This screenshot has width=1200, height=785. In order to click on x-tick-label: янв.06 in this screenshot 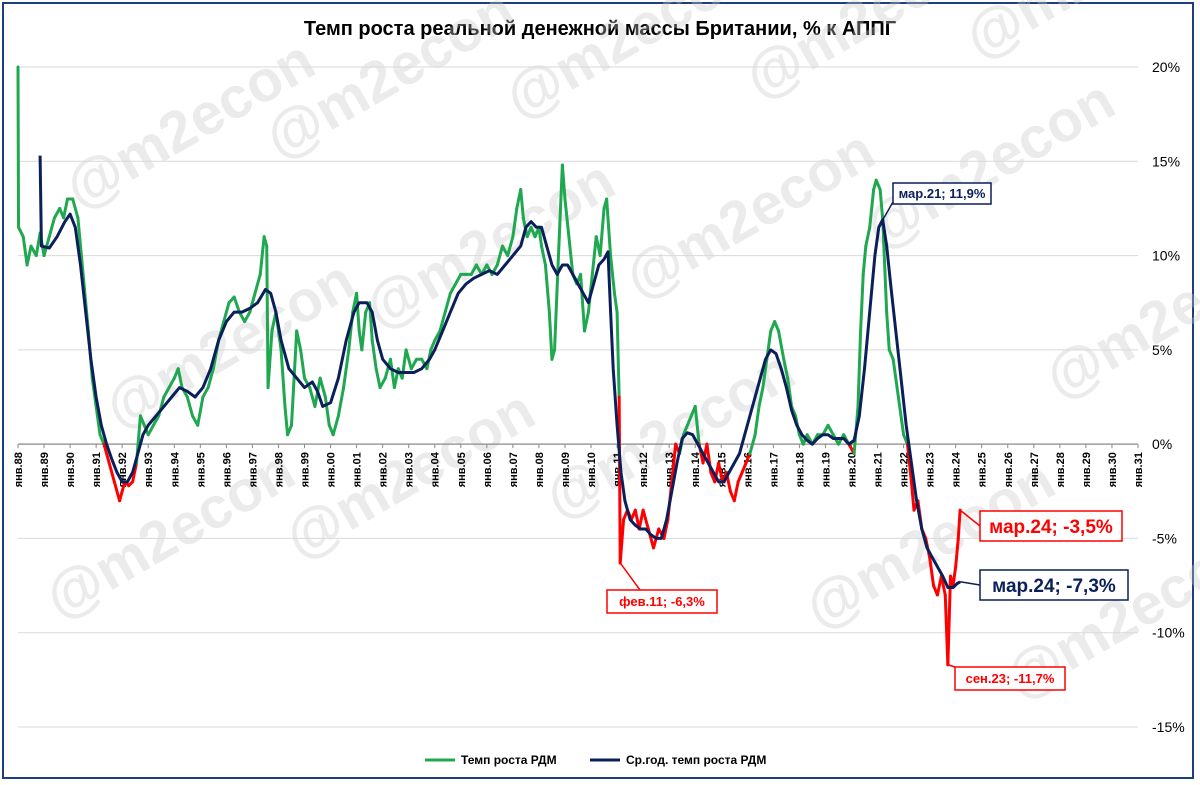, I will do `click(488, 469)`.